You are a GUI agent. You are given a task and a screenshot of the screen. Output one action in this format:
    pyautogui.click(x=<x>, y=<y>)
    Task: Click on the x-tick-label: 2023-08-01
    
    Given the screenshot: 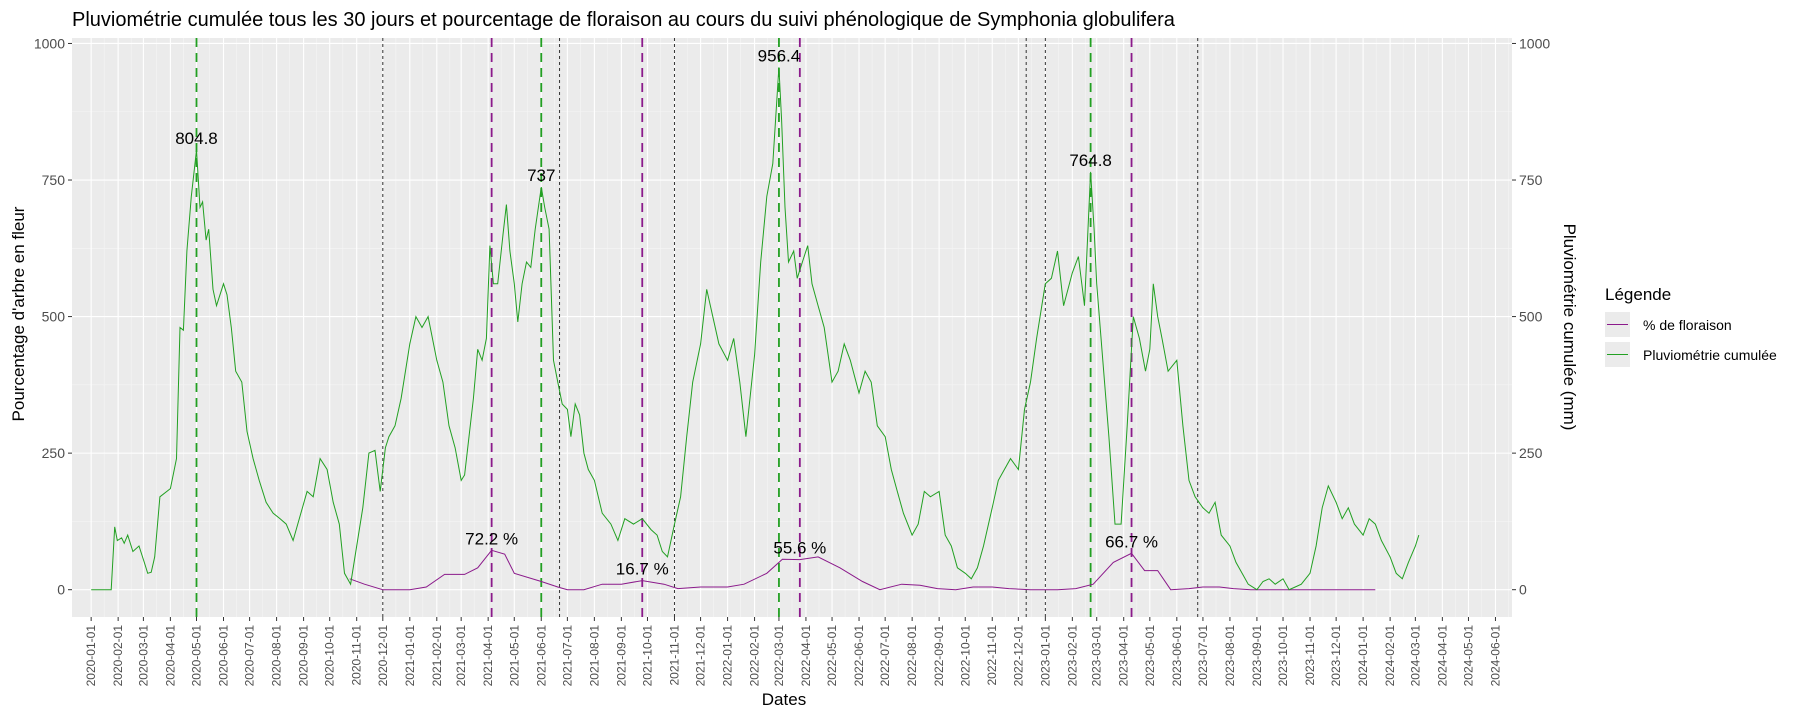 What is the action you would take?
    pyautogui.click(x=1230, y=656)
    